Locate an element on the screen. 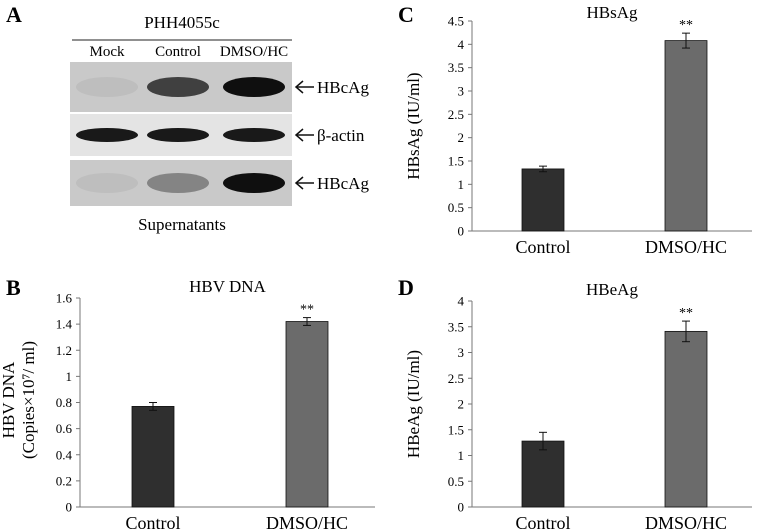 The image size is (765, 531). y-tick-label: 1.4 is located at coordinates (64, 324).